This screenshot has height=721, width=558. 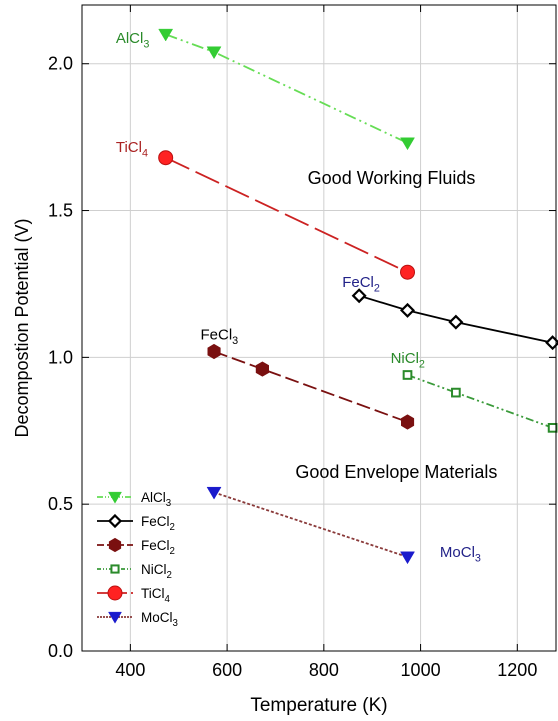 I want to click on x-axis-label: Temperature (K), so click(x=318, y=705).